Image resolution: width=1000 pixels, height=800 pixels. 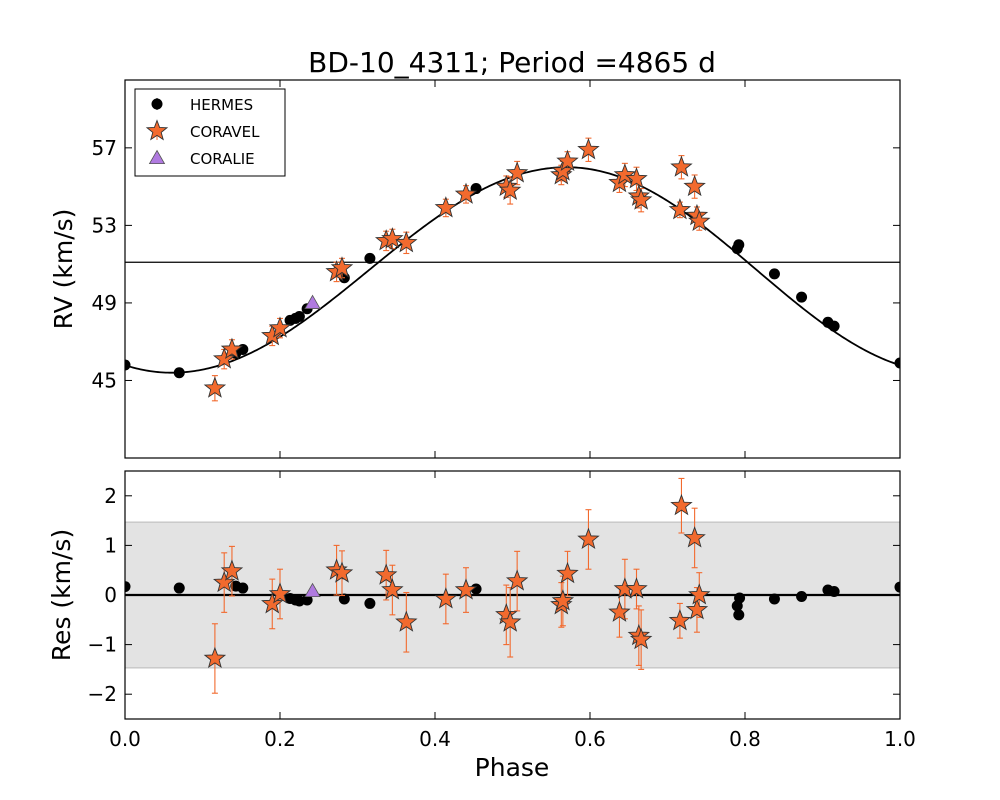 I want to click on residual-xtick-label: 0.8, so click(x=745, y=739).